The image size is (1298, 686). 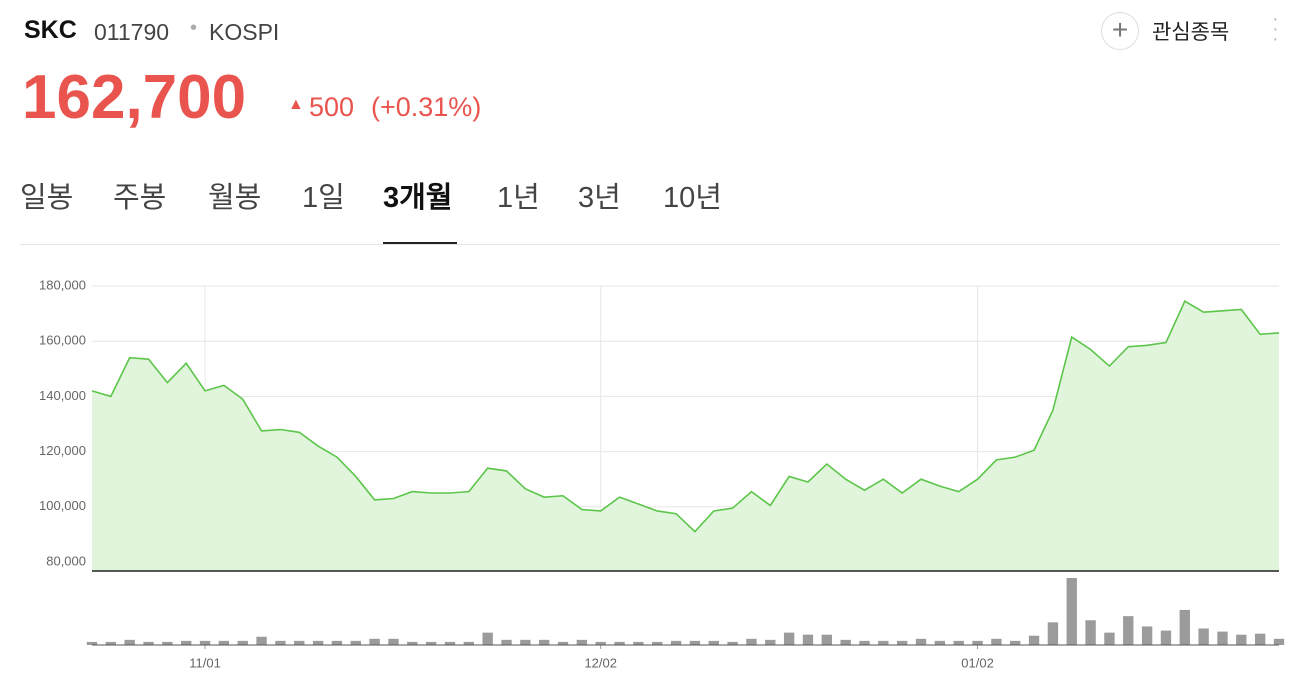 What do you see at coordinates (132, 32) in the screenshot?
I see `stock-code: 011790` at bounding box center [132, 32].